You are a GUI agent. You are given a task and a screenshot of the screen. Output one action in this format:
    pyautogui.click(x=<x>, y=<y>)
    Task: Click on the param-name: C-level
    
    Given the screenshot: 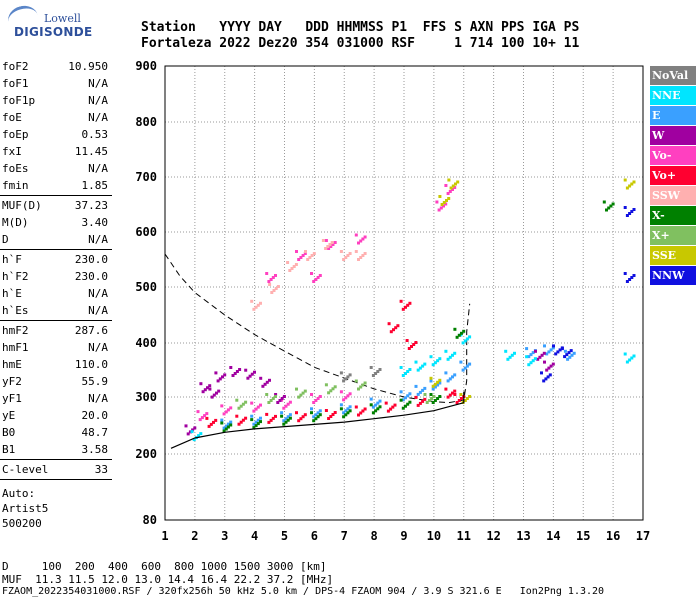 What is the action you would take?
    pyautogui.click(x=25, y=469)
    